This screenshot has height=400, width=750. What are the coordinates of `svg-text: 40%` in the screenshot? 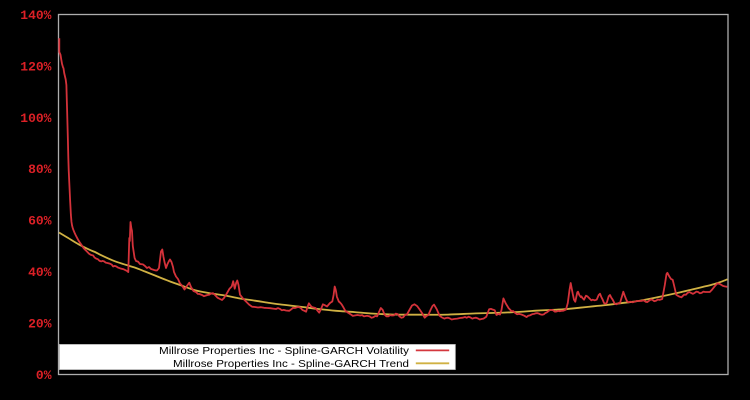 It's located at (40, 272).